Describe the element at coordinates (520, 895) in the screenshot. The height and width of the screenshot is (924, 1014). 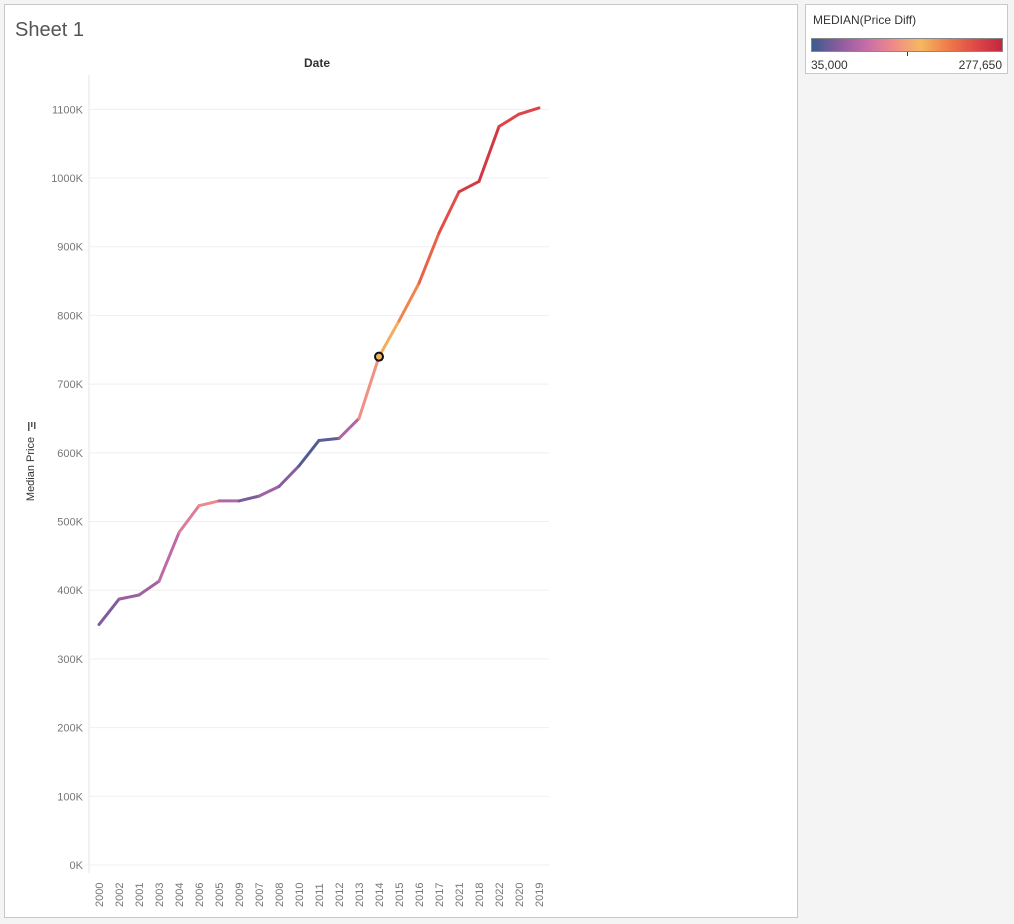
I see `x-tick-label: 2020` at that location.